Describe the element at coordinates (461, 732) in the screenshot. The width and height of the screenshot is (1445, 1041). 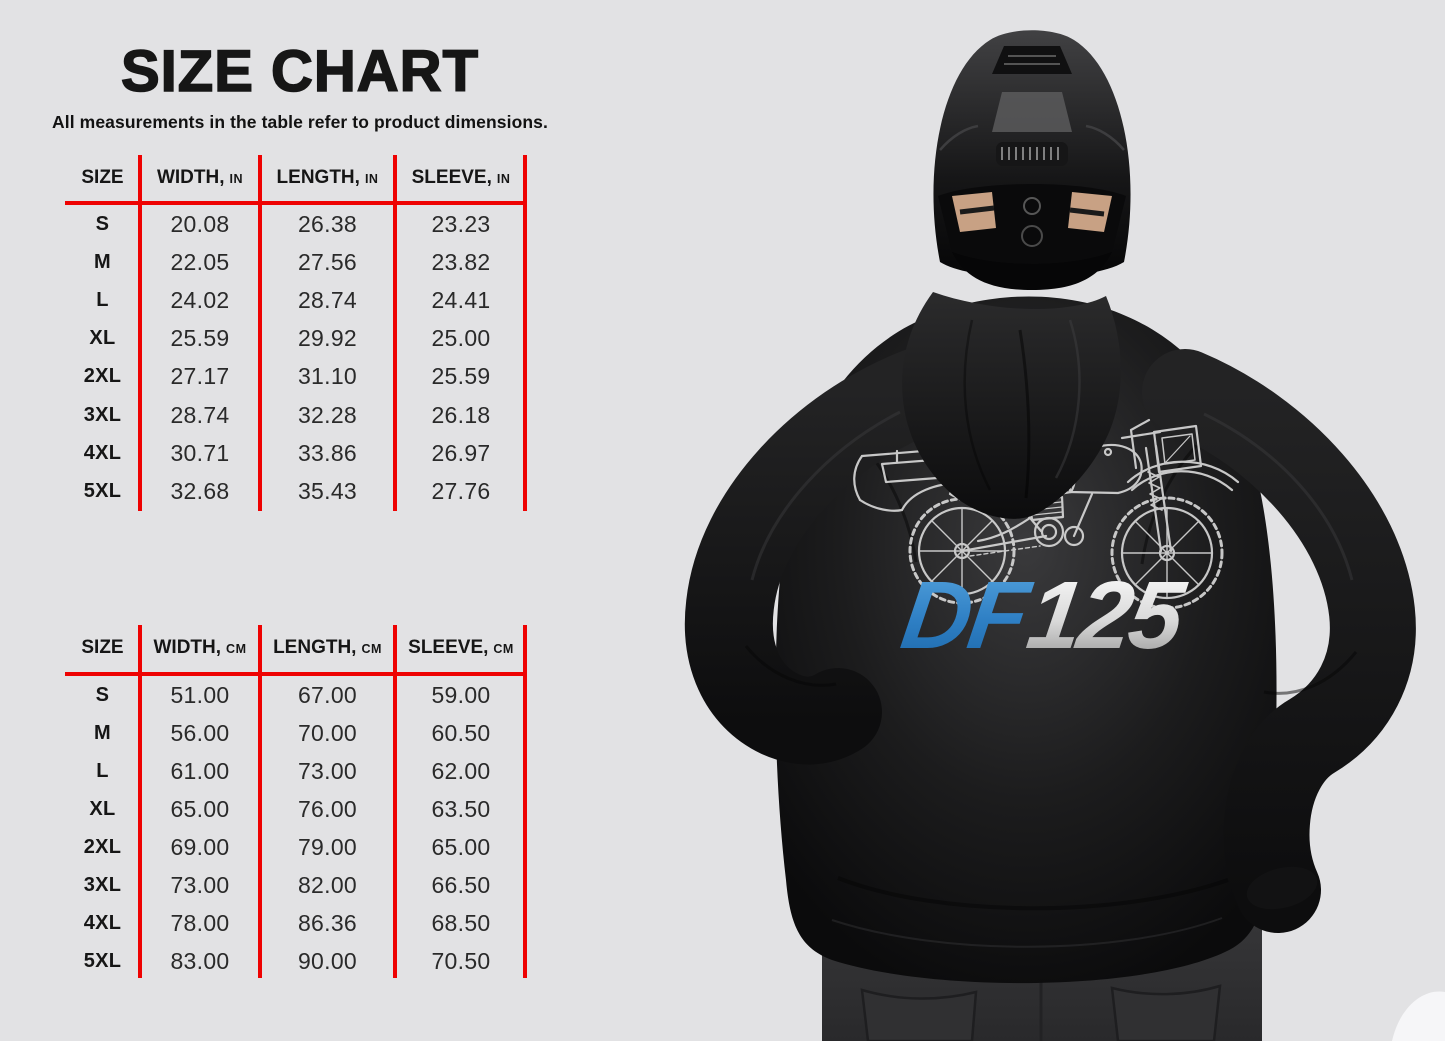
I see `measurement-value: 60.50` at that location.